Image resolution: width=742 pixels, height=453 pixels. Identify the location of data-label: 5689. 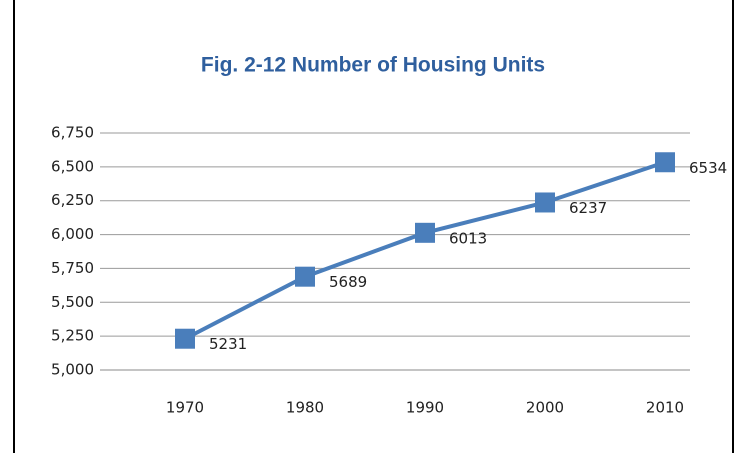
(348, 282).